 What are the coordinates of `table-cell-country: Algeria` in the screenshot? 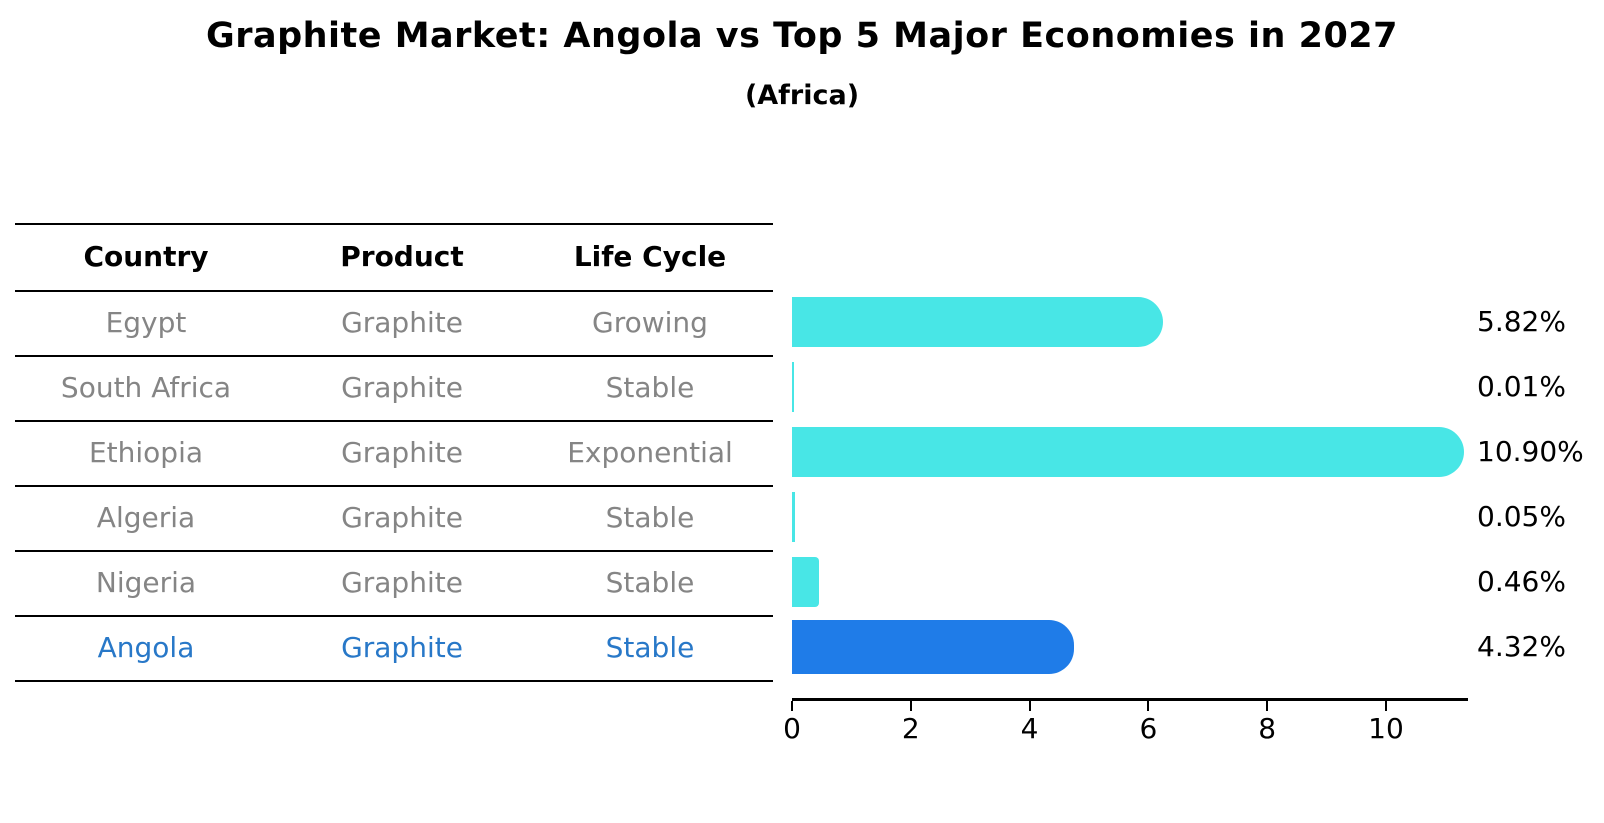 It's located at (146, 517).